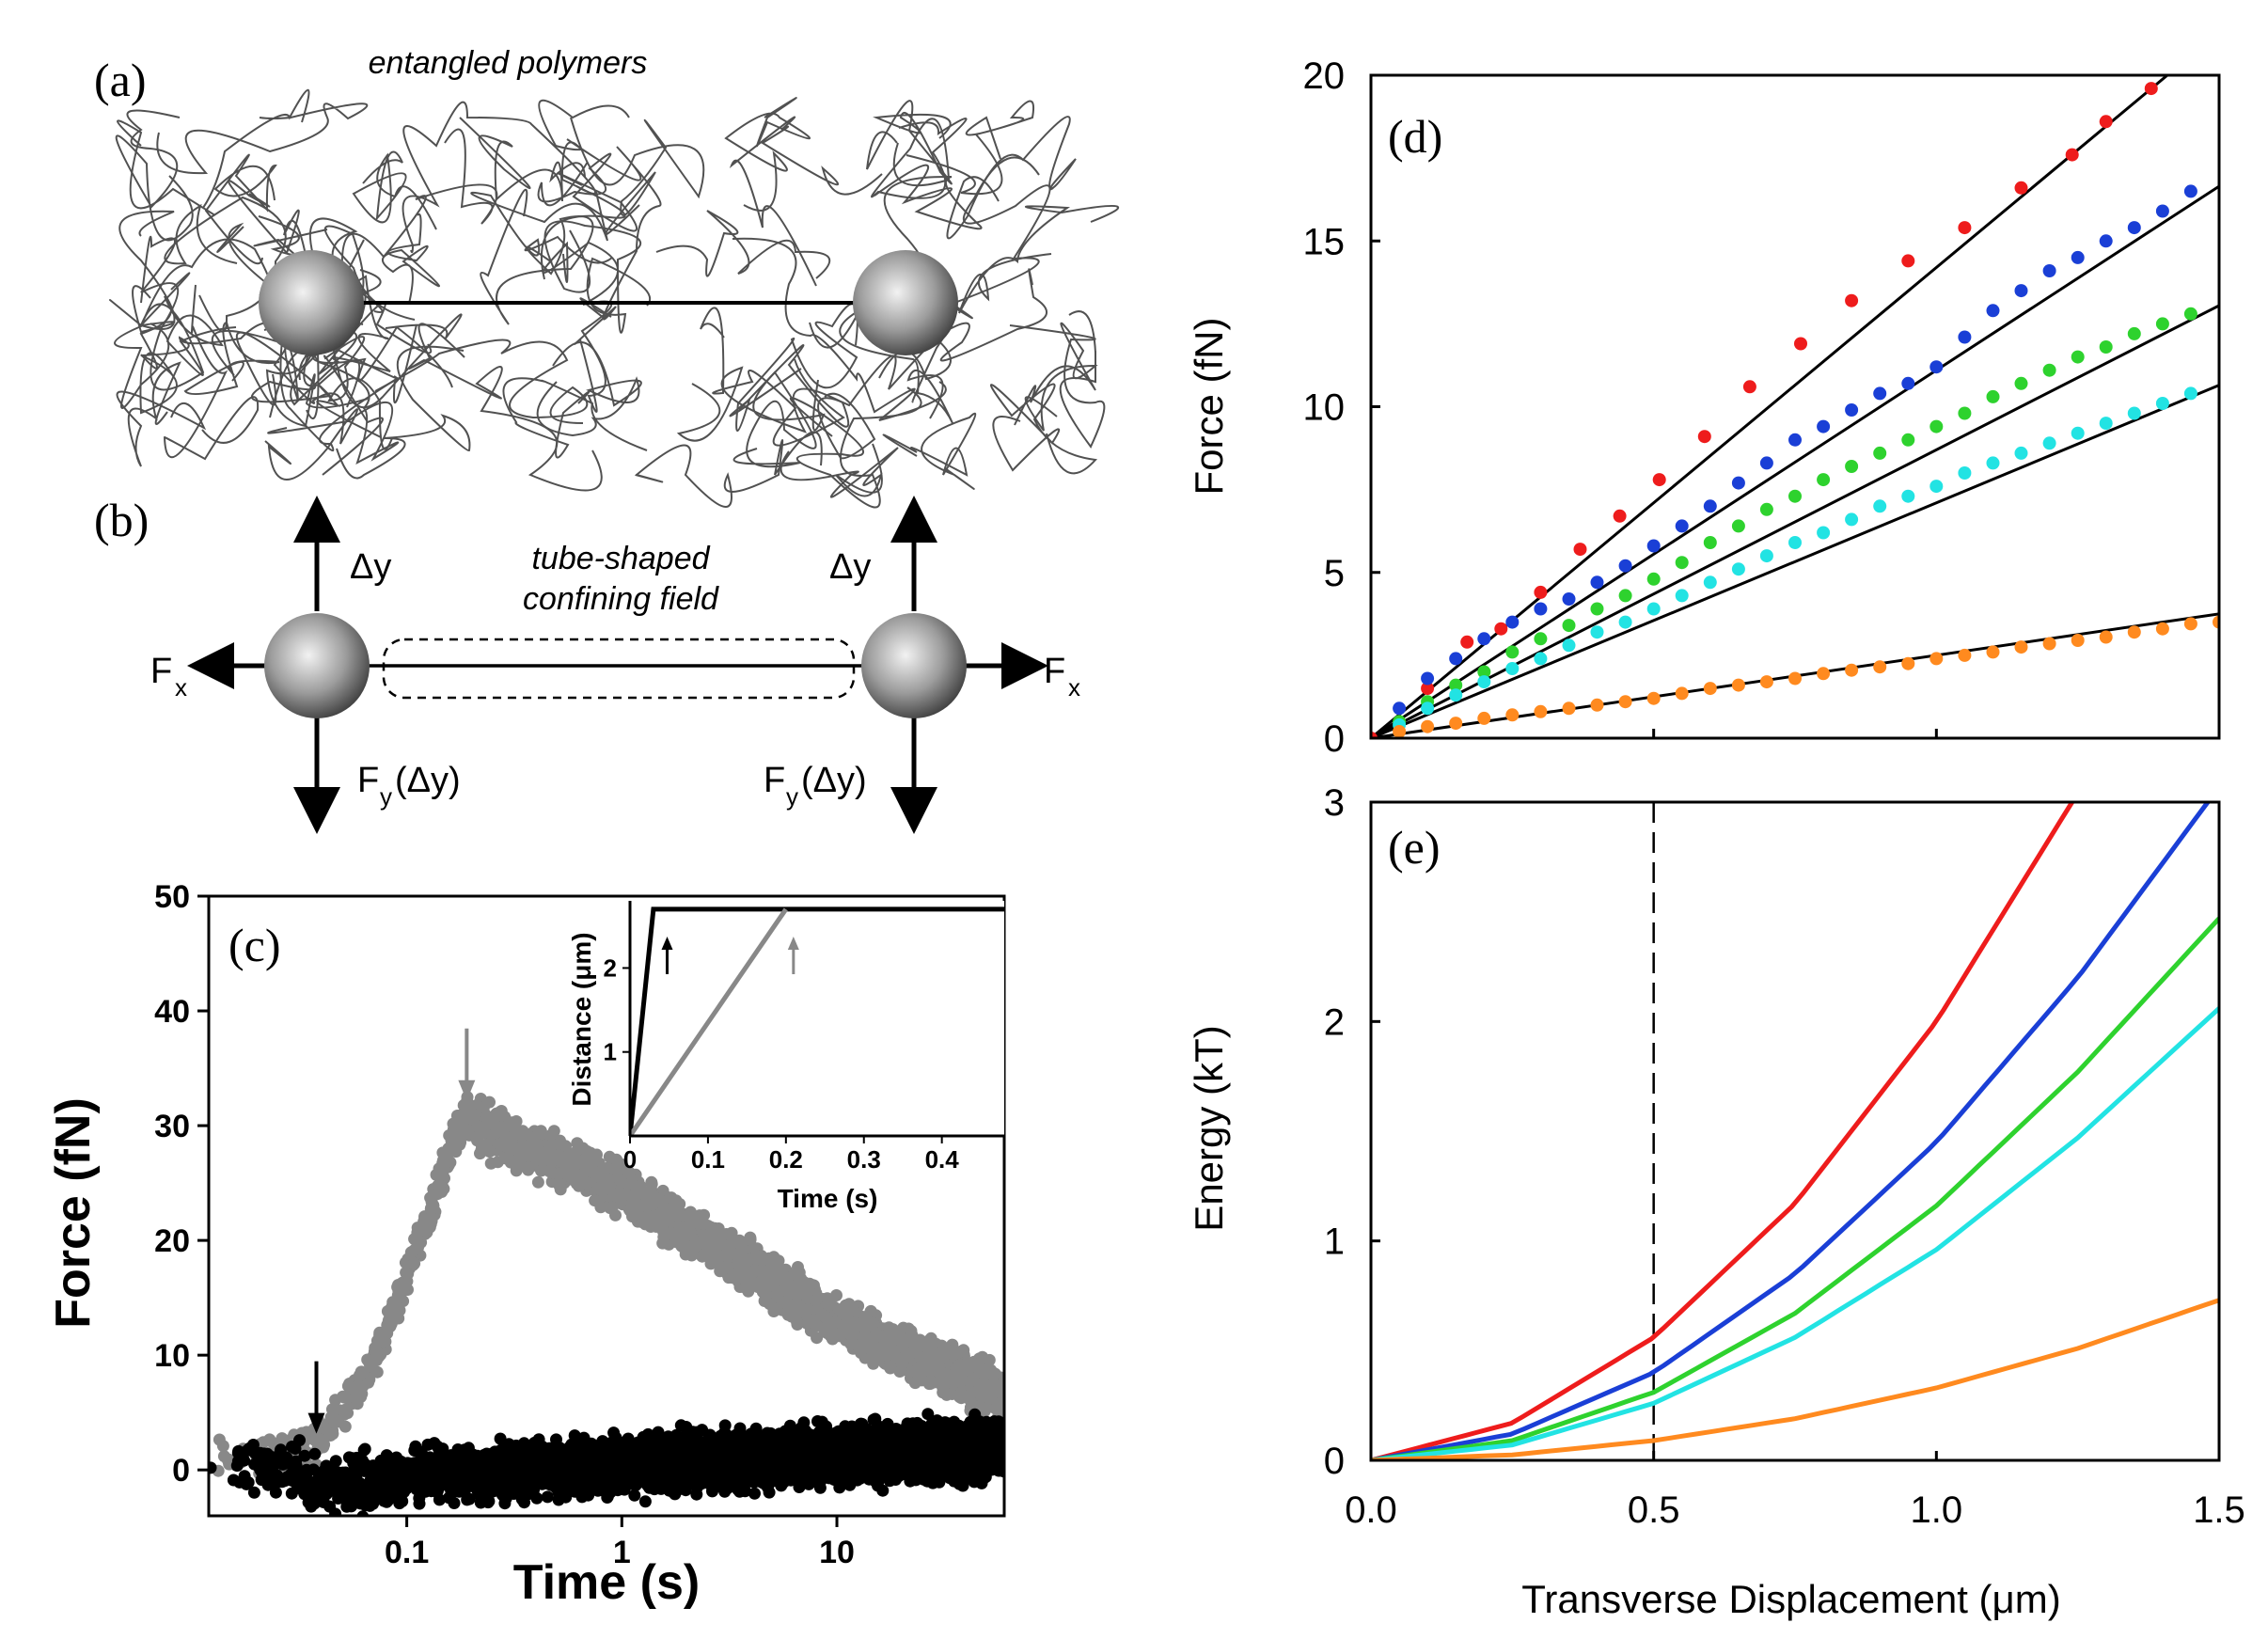 The height and width of the screenshot is (1639, 2268). What do you see at coordinates (914, 665) in the screenshot?
I see `bead-right-b` at bounding box center [914, 665].